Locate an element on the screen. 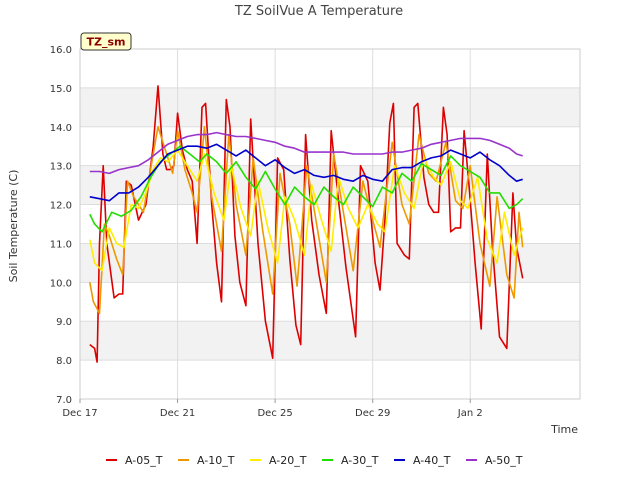 Image resolution: width=640 pixels, height=480 pixels. y-tick-label: 15.0 is located at coordinates (61, 89).